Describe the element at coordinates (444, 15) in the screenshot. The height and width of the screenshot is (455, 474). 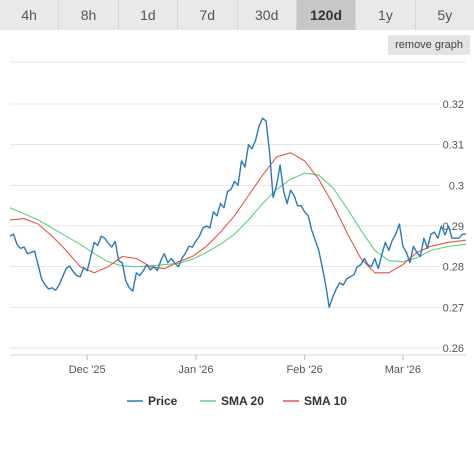
I see `tab-5y: 5y` at that location.